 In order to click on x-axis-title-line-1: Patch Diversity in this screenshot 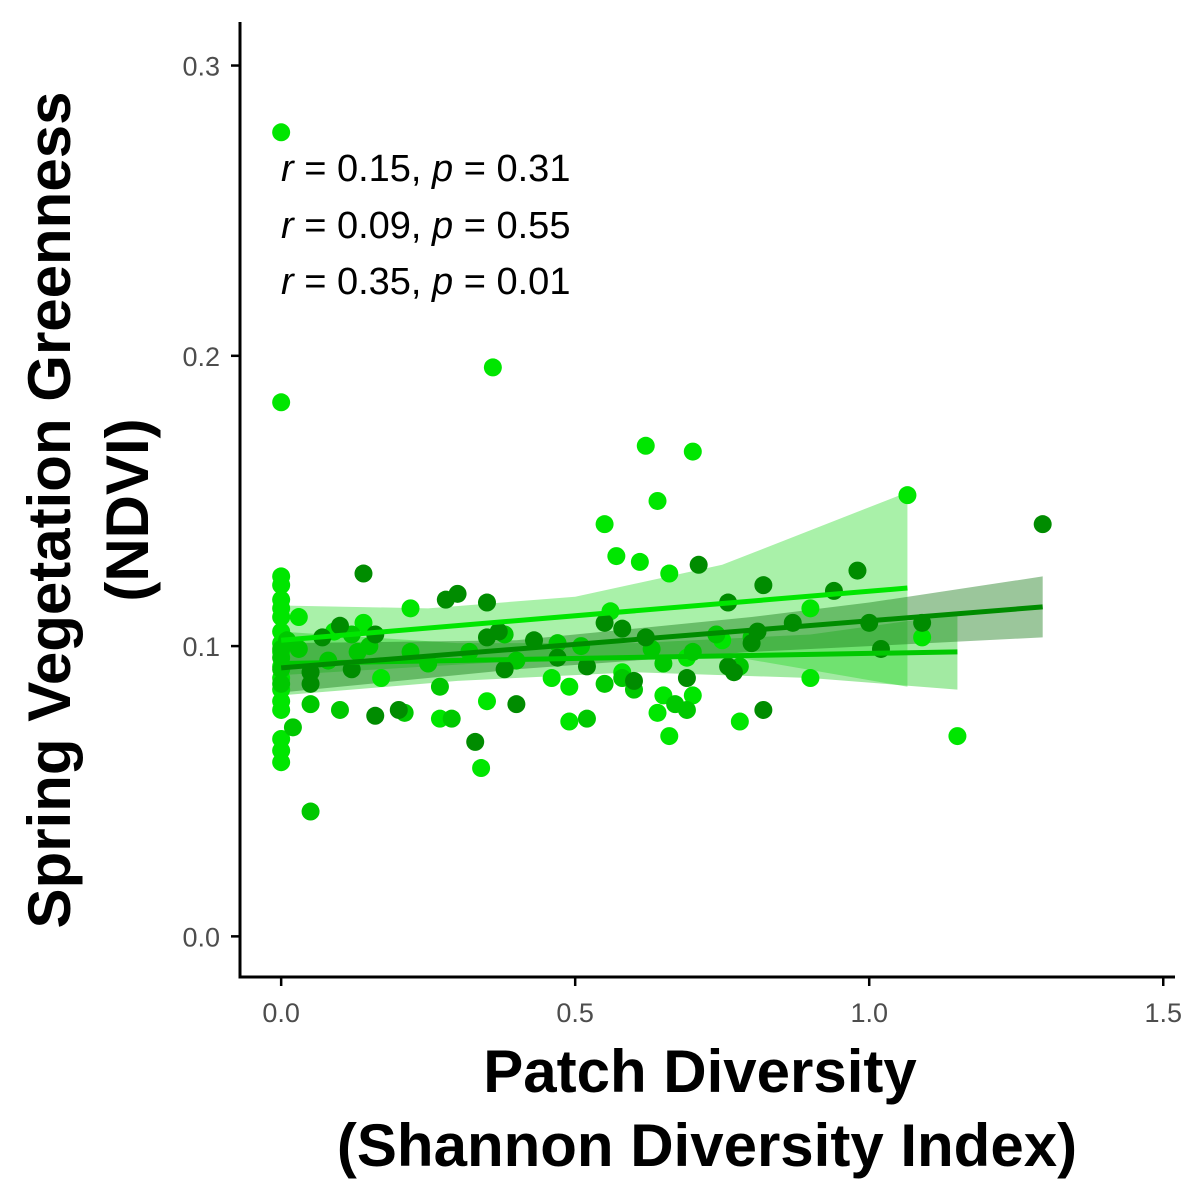, I will do `click(700, 1071)`.